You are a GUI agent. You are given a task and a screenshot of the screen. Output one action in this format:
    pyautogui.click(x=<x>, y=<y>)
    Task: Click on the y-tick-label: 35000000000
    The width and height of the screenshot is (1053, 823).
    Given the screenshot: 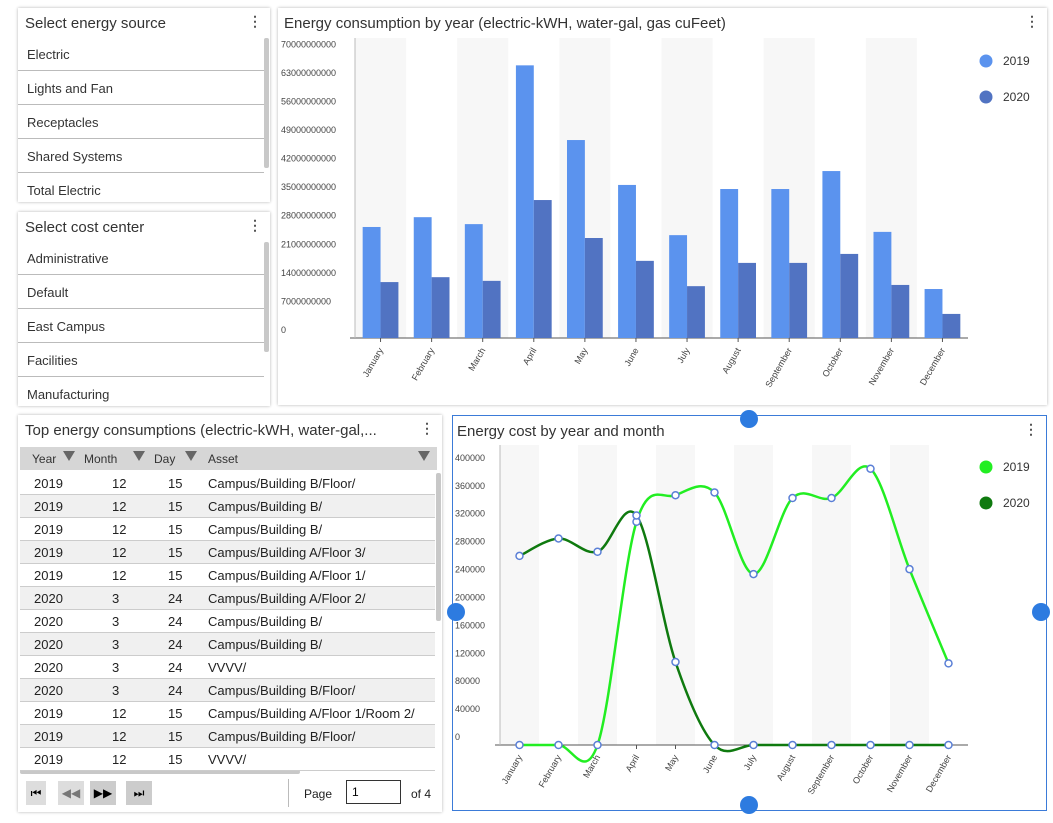 What is the action you would take?
    pyautogui.click(x=308, y=187)
    